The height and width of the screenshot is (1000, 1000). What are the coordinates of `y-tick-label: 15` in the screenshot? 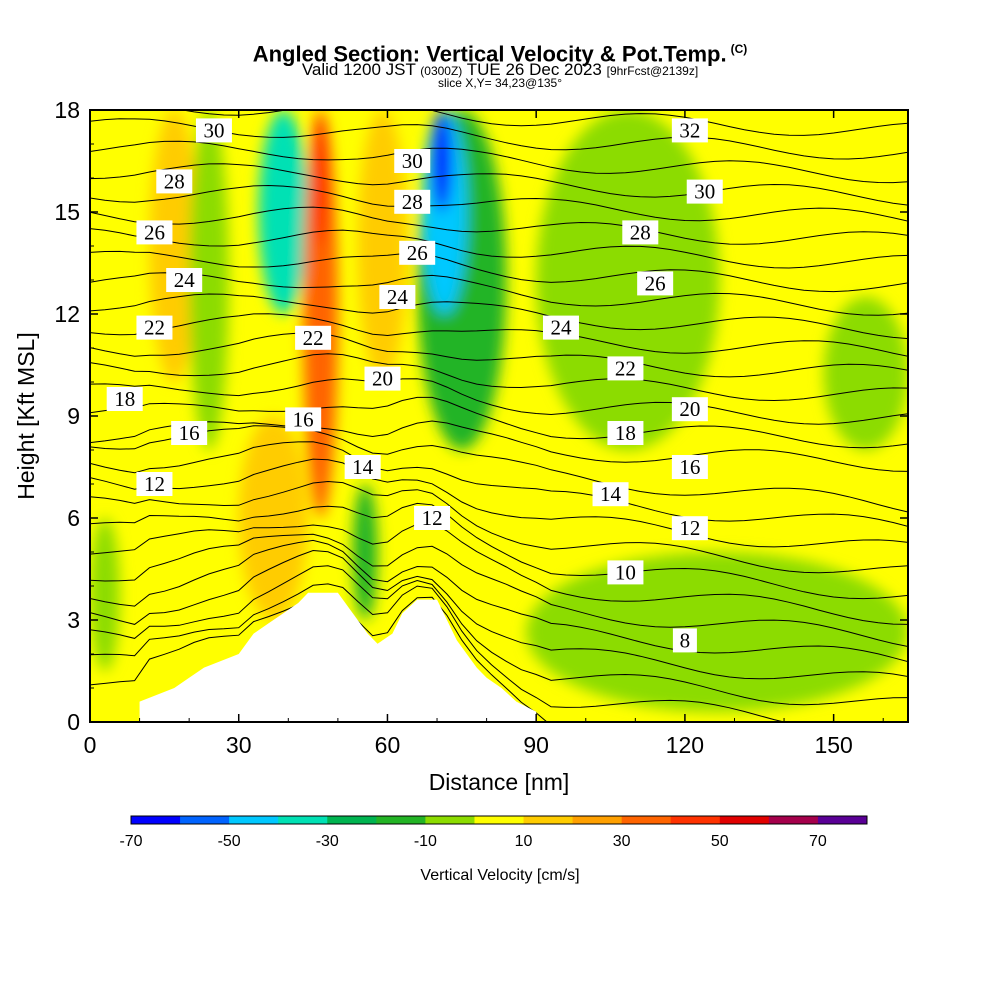 It's located at (67, 212).